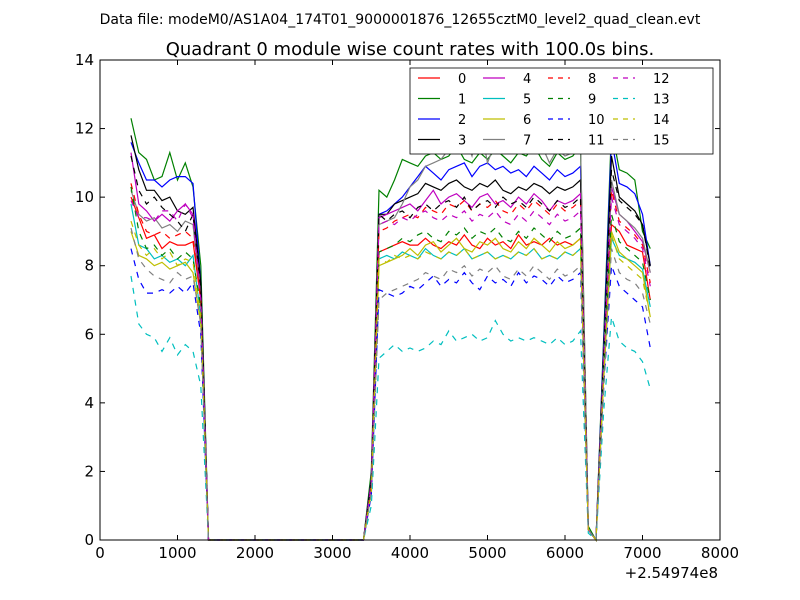  Describe the element at coordinates (100, 553) in the screenshot. I see `x-tick-label: 0` at that location.